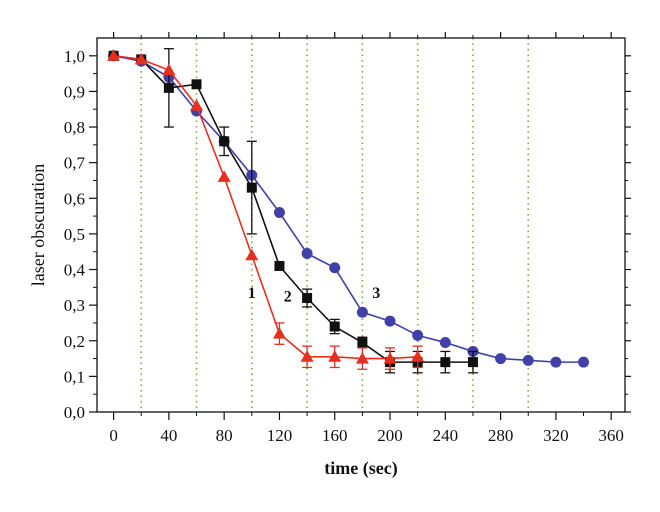  I want to click on series-label-2: 2, so click(288, 297).